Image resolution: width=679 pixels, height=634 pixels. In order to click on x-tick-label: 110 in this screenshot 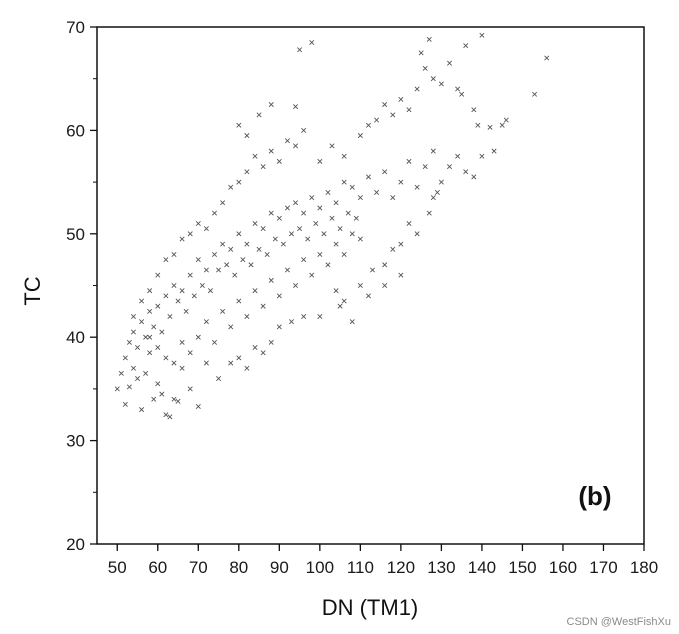, I will do `click(360, 567)`.